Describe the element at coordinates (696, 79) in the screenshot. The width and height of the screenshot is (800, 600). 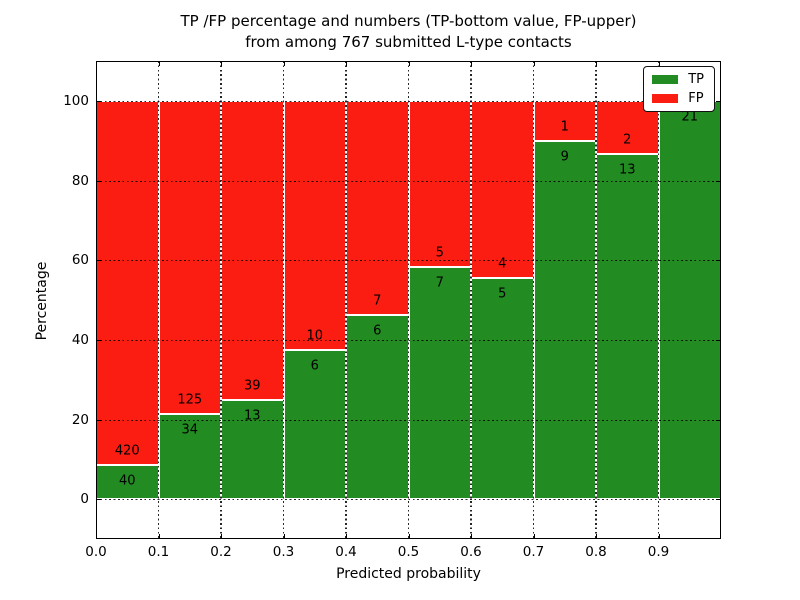
I see `legend-label: TP` at that location.